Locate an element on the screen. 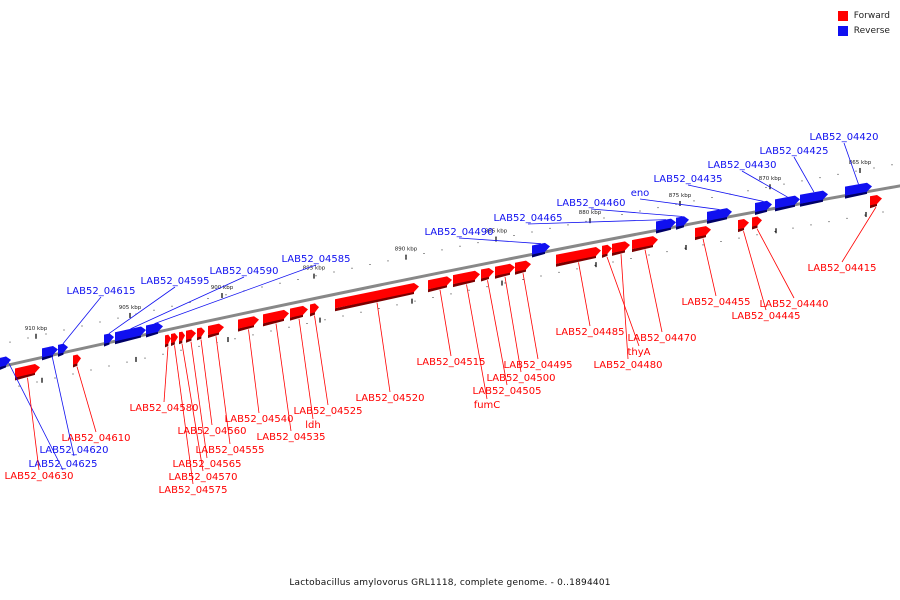 This screenshot has width=900, height=600. gene-label: LAB52_04485 is located at coordinates (589, 332).